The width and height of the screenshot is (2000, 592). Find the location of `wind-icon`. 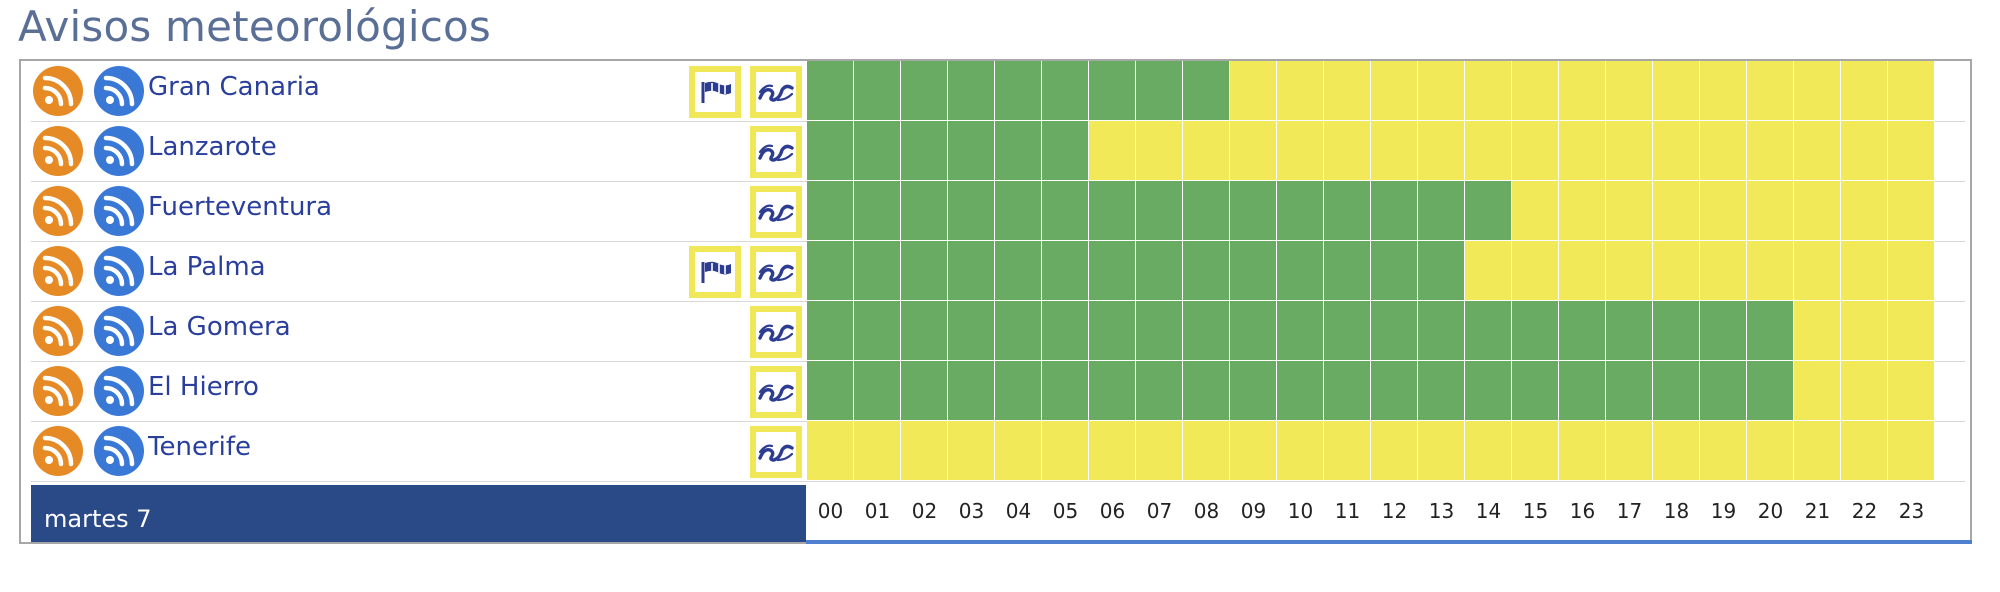

wind-icon is located at coordinates (715, 272).